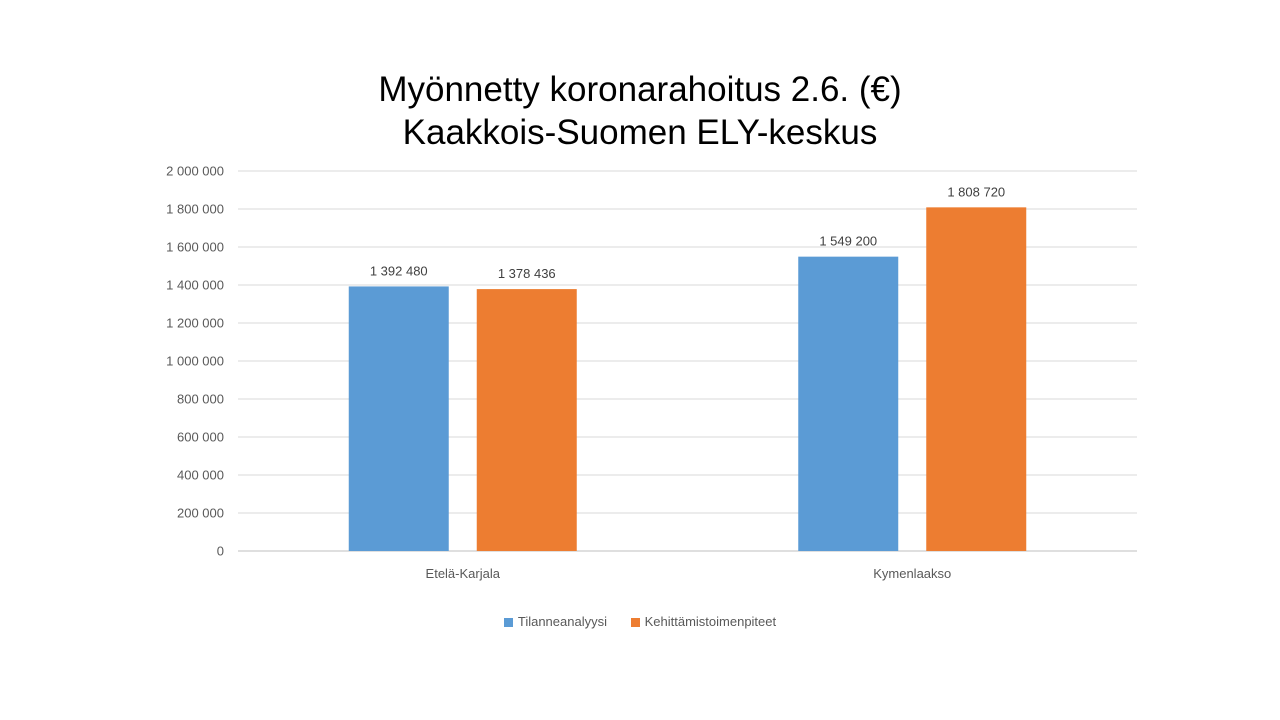  Describe the element at coordinates (195, 209) in the screenshot. I see `y-tick-label: 1 800 000` at that location.